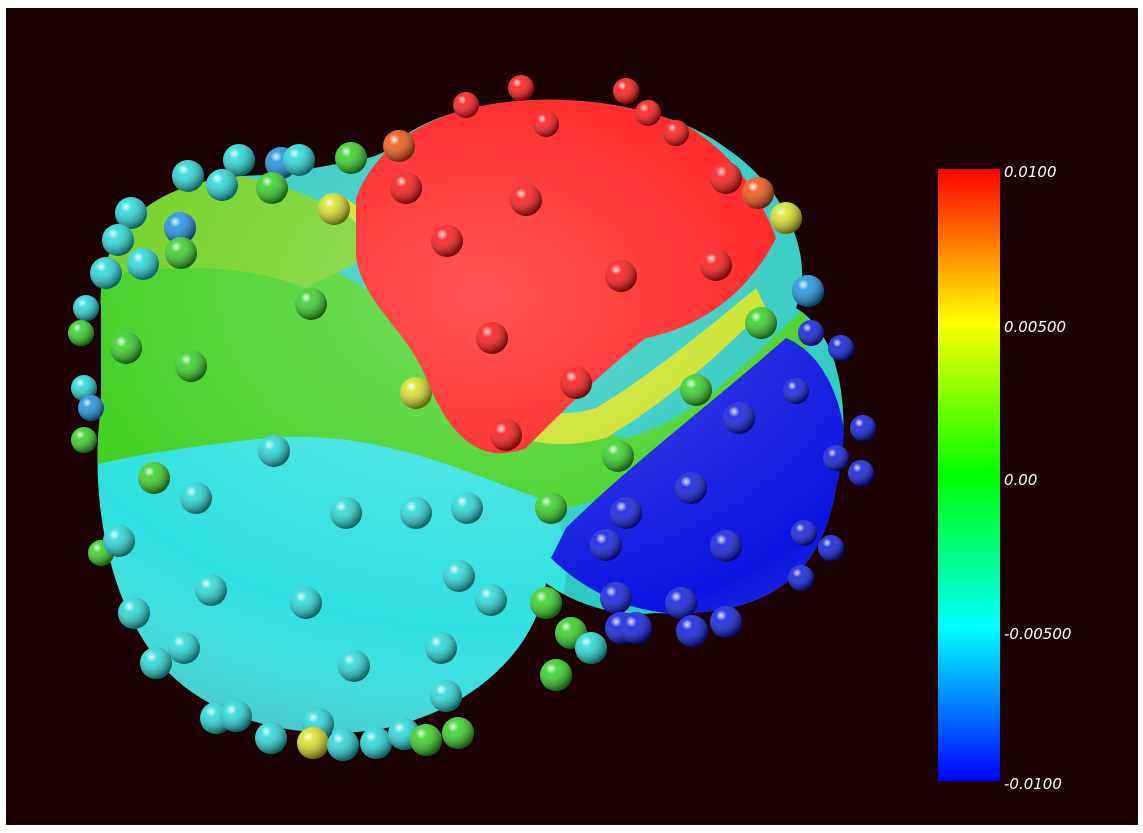  I want to click on scale-tick-label: 0.00, so click(1021, 480).